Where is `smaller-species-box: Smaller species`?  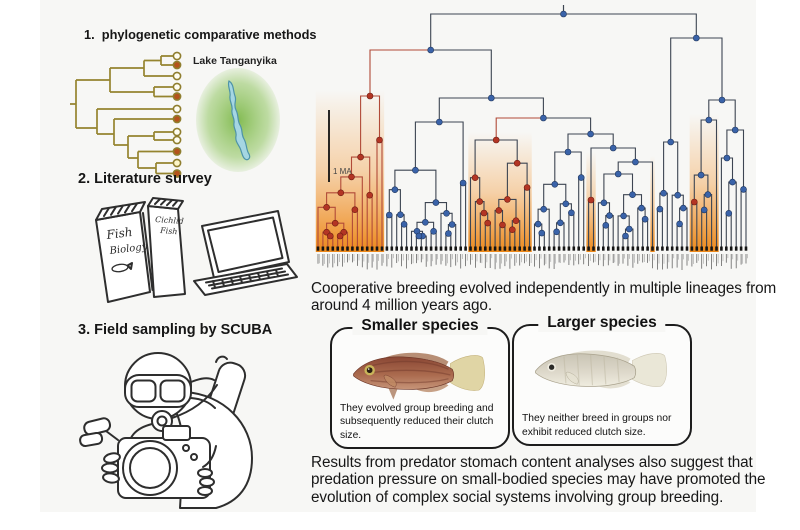 smaller-species-box: Smaller species is located at coordinates (420, 383).